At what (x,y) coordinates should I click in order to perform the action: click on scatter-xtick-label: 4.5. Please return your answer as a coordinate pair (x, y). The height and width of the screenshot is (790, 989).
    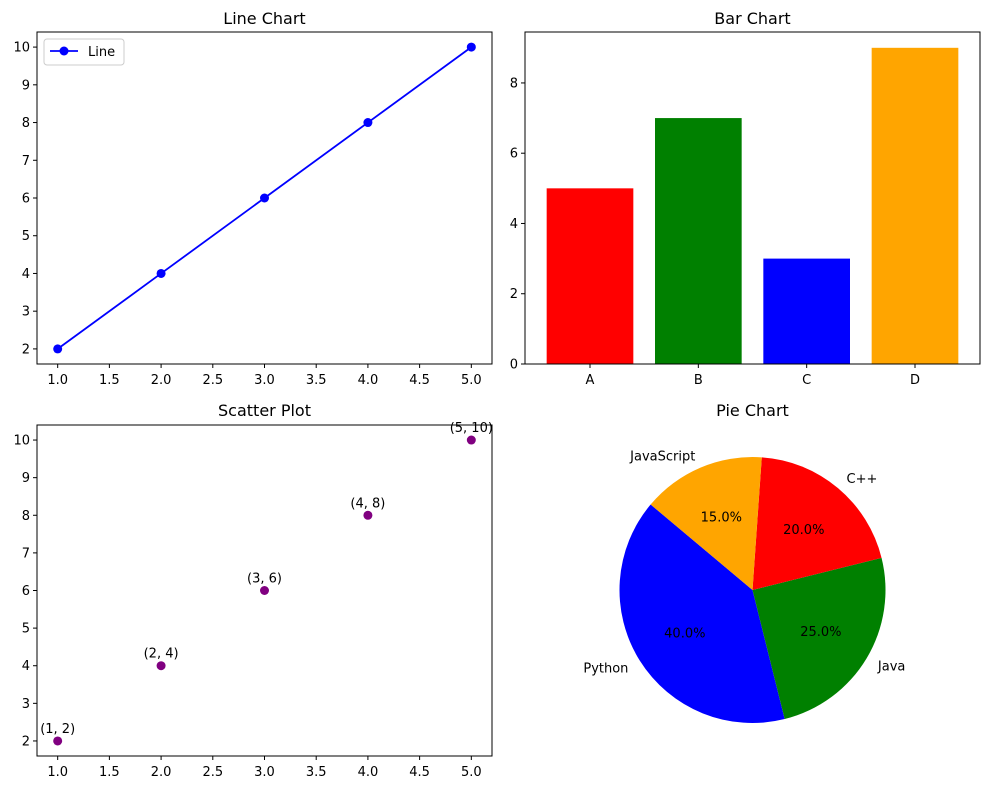
    Looking at the image, I should click on (419, 772).